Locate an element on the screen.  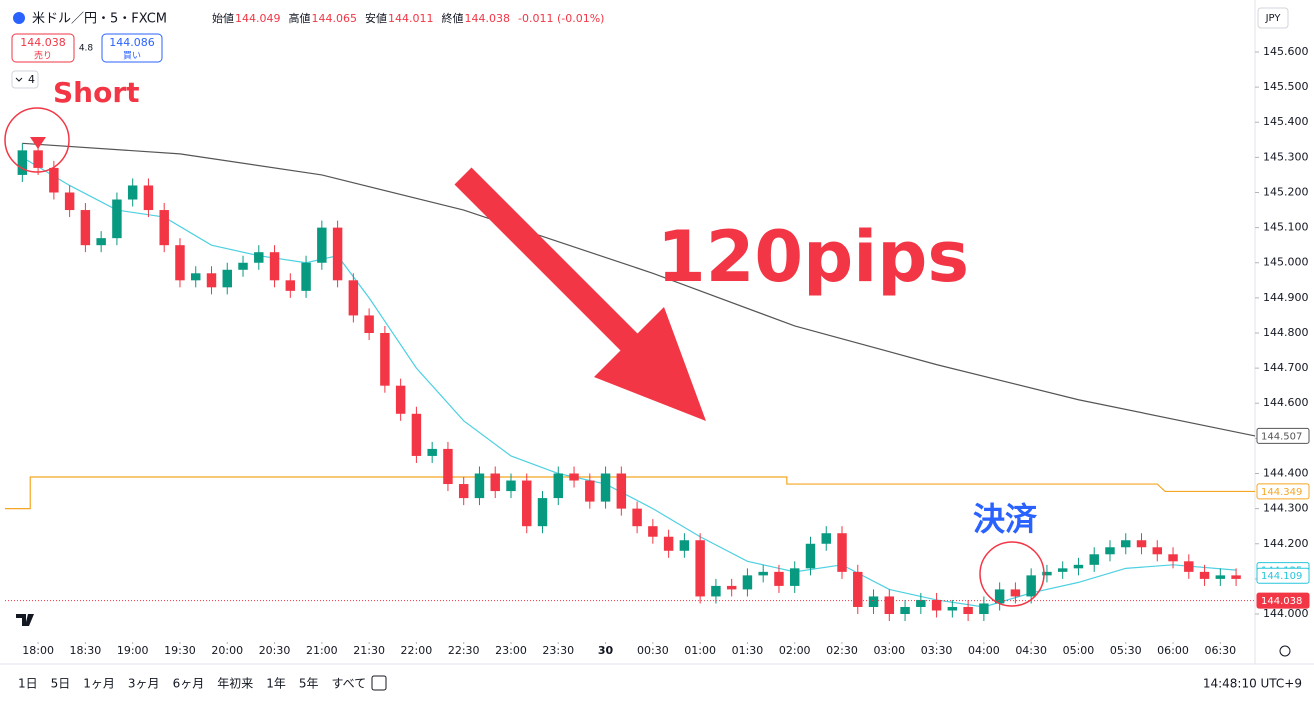
spread: 4.8 is located at coordinates (86, 49).